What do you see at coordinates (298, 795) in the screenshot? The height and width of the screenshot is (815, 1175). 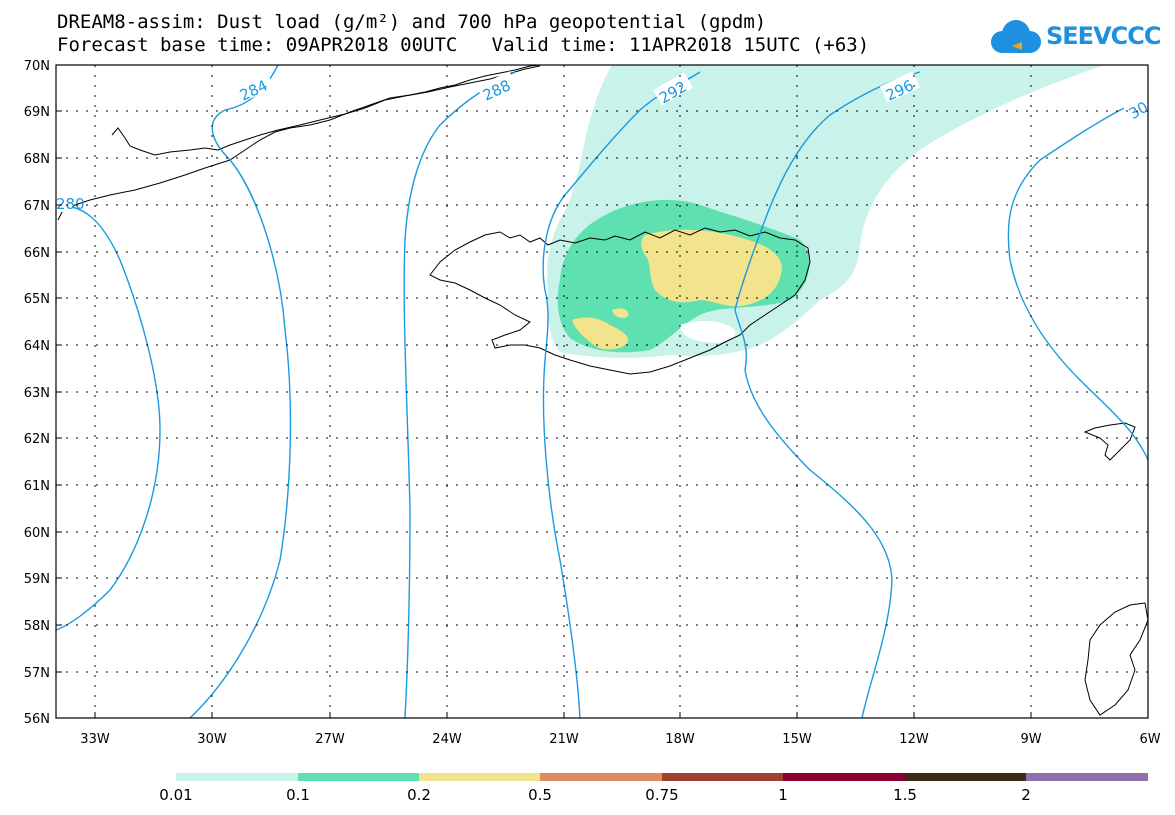 I see `colorbar-label: 0.1` at bounding box center [298, 795].